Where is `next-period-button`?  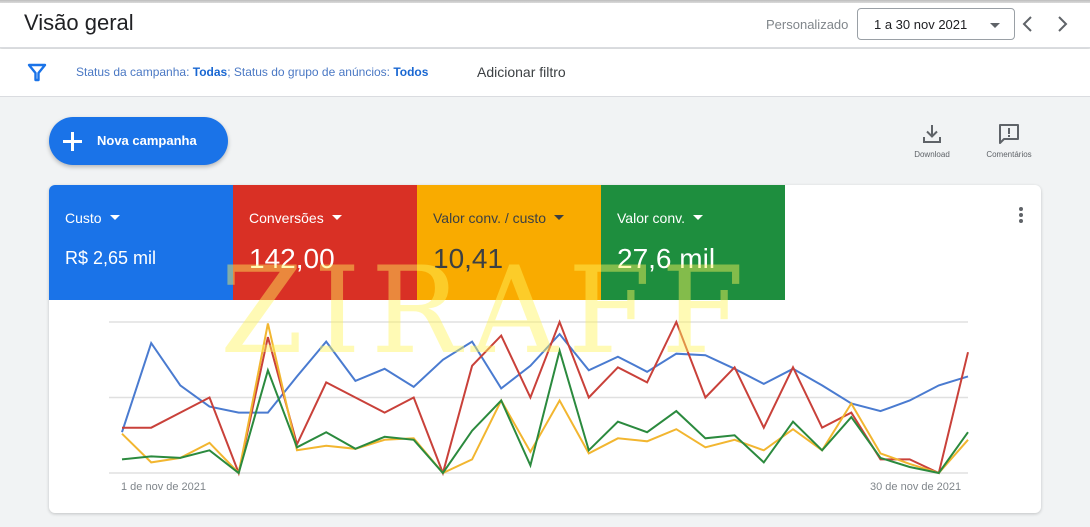 next-period-button is located at coordinates (1062, 24).